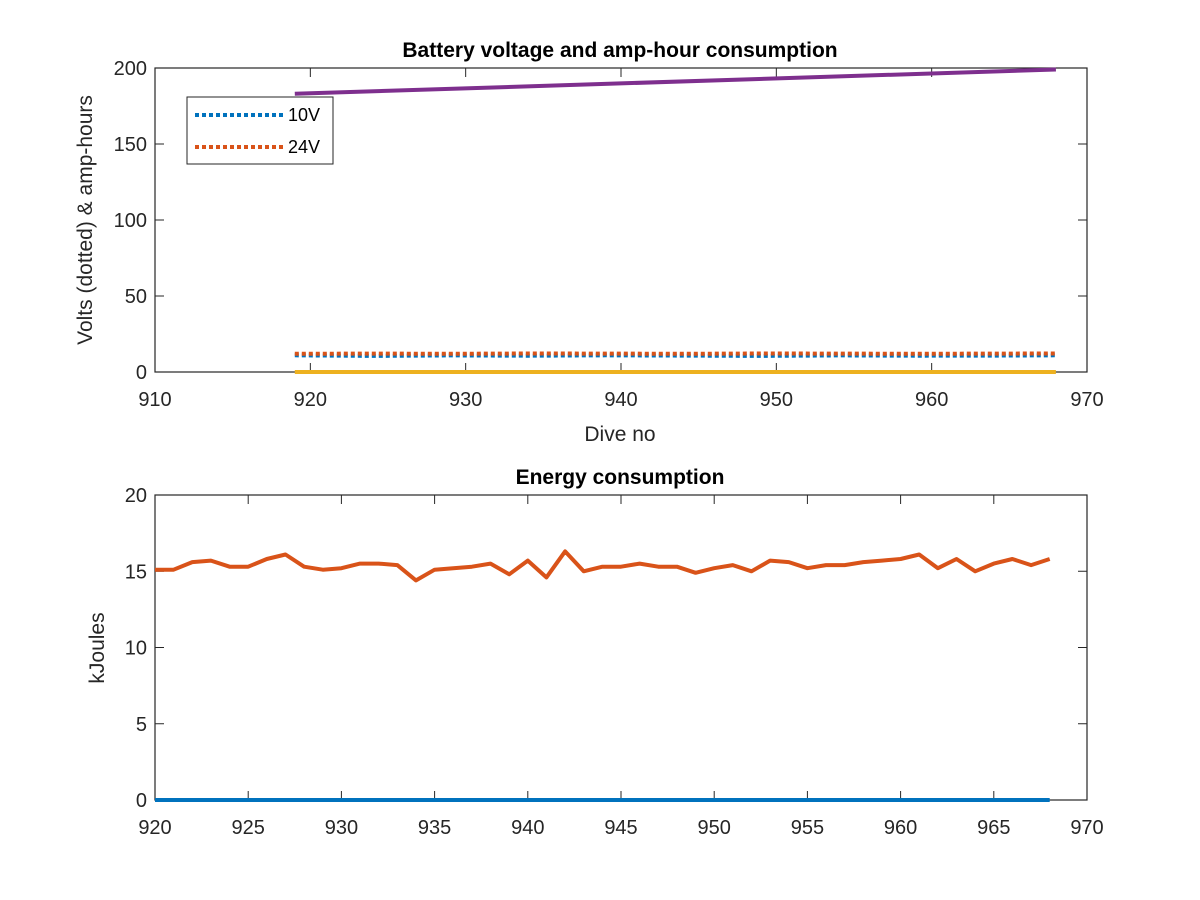 This screenshot has height=900, width=1200. I want to click on voltage-legend-box, so click(260, 130).